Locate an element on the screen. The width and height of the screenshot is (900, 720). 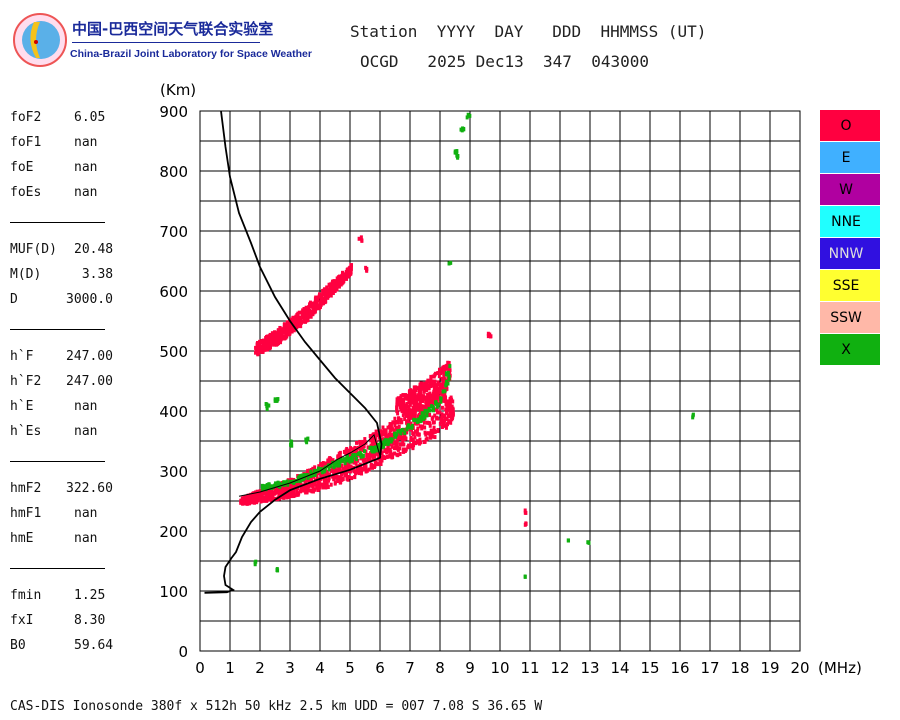
x-tick-label: 8 is located at coordinates (440, 668).